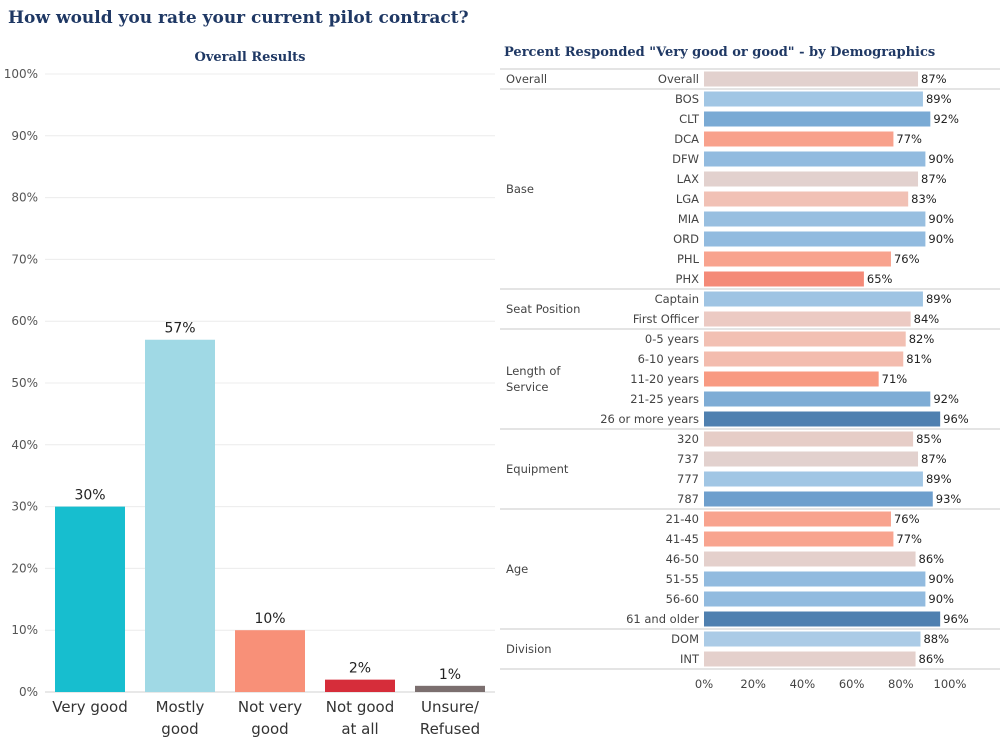 The width and height of the screenshot is (1000, 750). What do you see at coordinates (664, 379) in the screenshot?
I see `bar-category-label: 11-20 years` at bounding box center [664, 379].